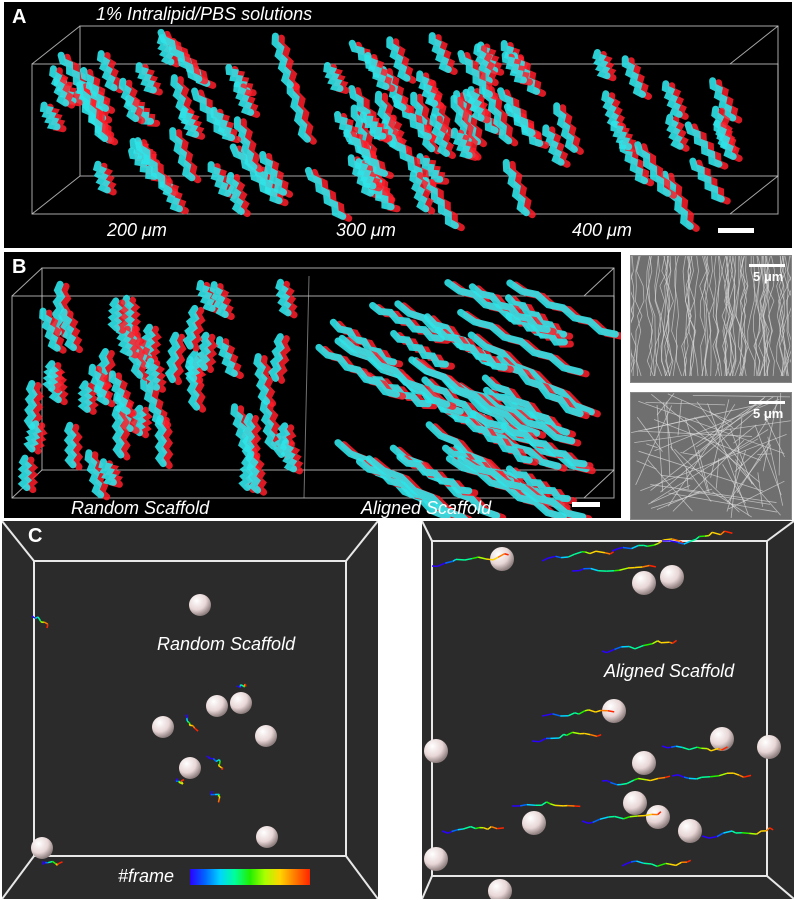 The image size is (796, 900). What do you see at coordinates (669, 671) in the screenshot?
I see `aligned-scaffold-title: Aligned Scaffold` at bounding box center [669, 671].